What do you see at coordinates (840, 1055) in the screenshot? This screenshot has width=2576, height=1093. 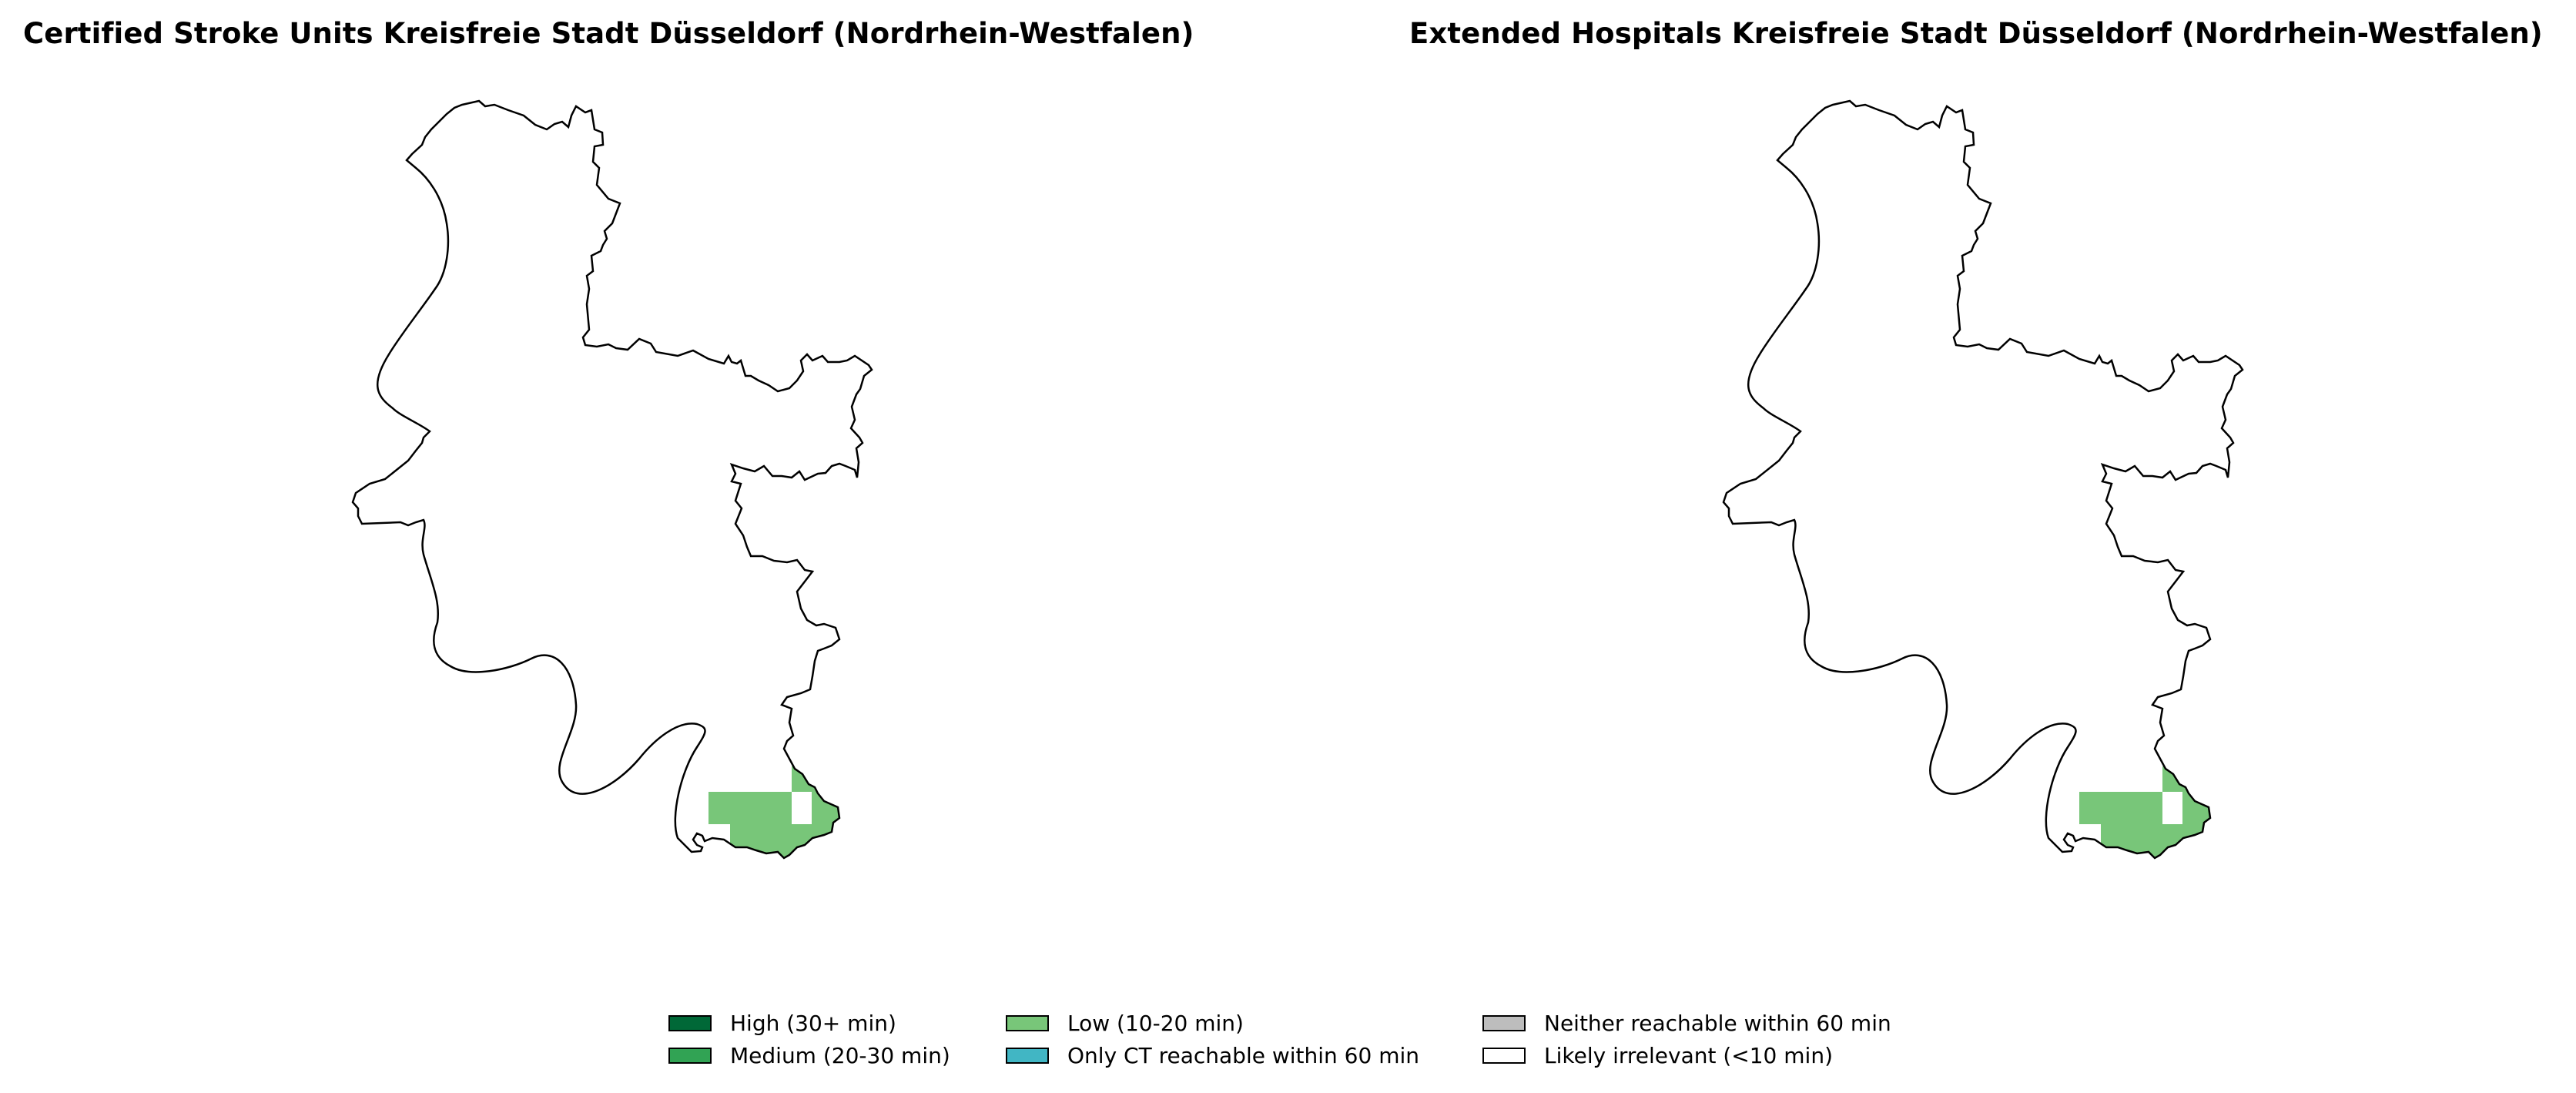 I see `legend-label-medium: Medium (20-30 min)` at bounding box center [840, 1055].